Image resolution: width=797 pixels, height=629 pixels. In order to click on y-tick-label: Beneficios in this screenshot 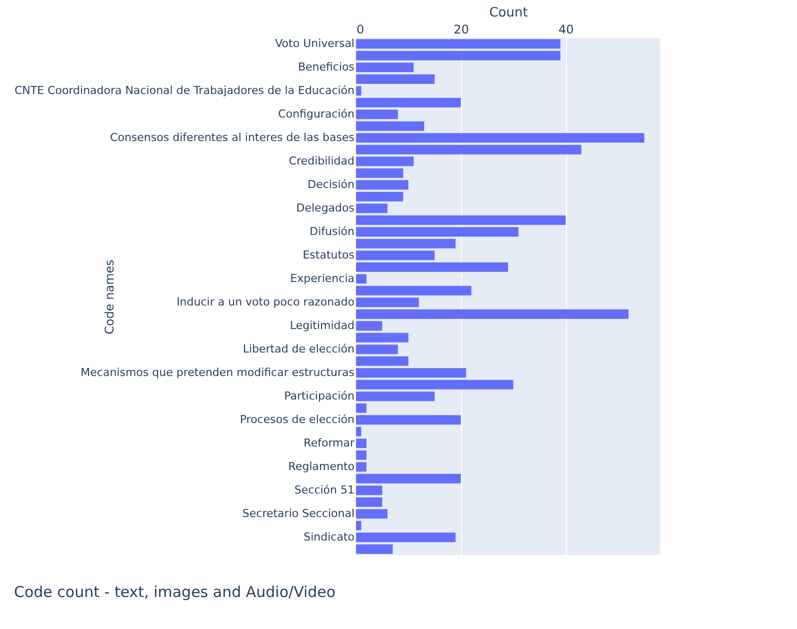, I will do `click(326, 67)`.